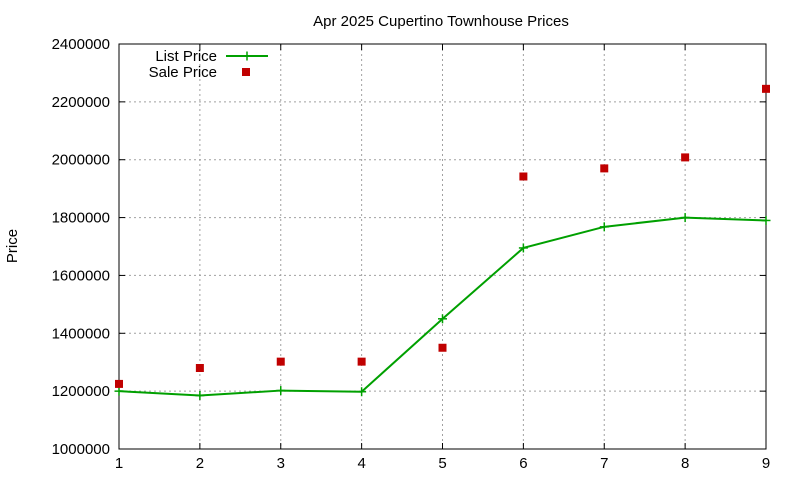 This screenshot has height=485, width=800. Describe the element at coordinates (200, 463) in the screenshot. I see `x-tick-label: 2` at that location.